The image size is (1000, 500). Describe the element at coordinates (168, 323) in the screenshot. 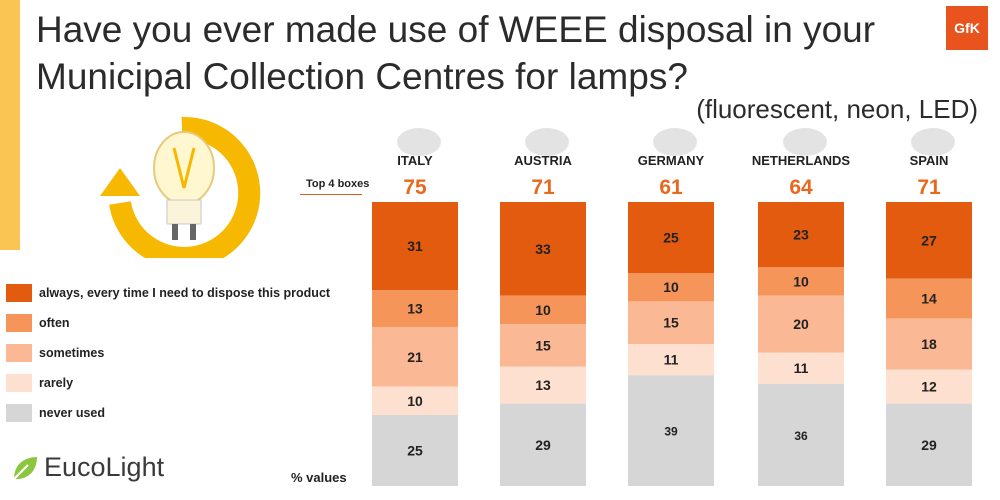

I see `legend-item-often: often` at that location.